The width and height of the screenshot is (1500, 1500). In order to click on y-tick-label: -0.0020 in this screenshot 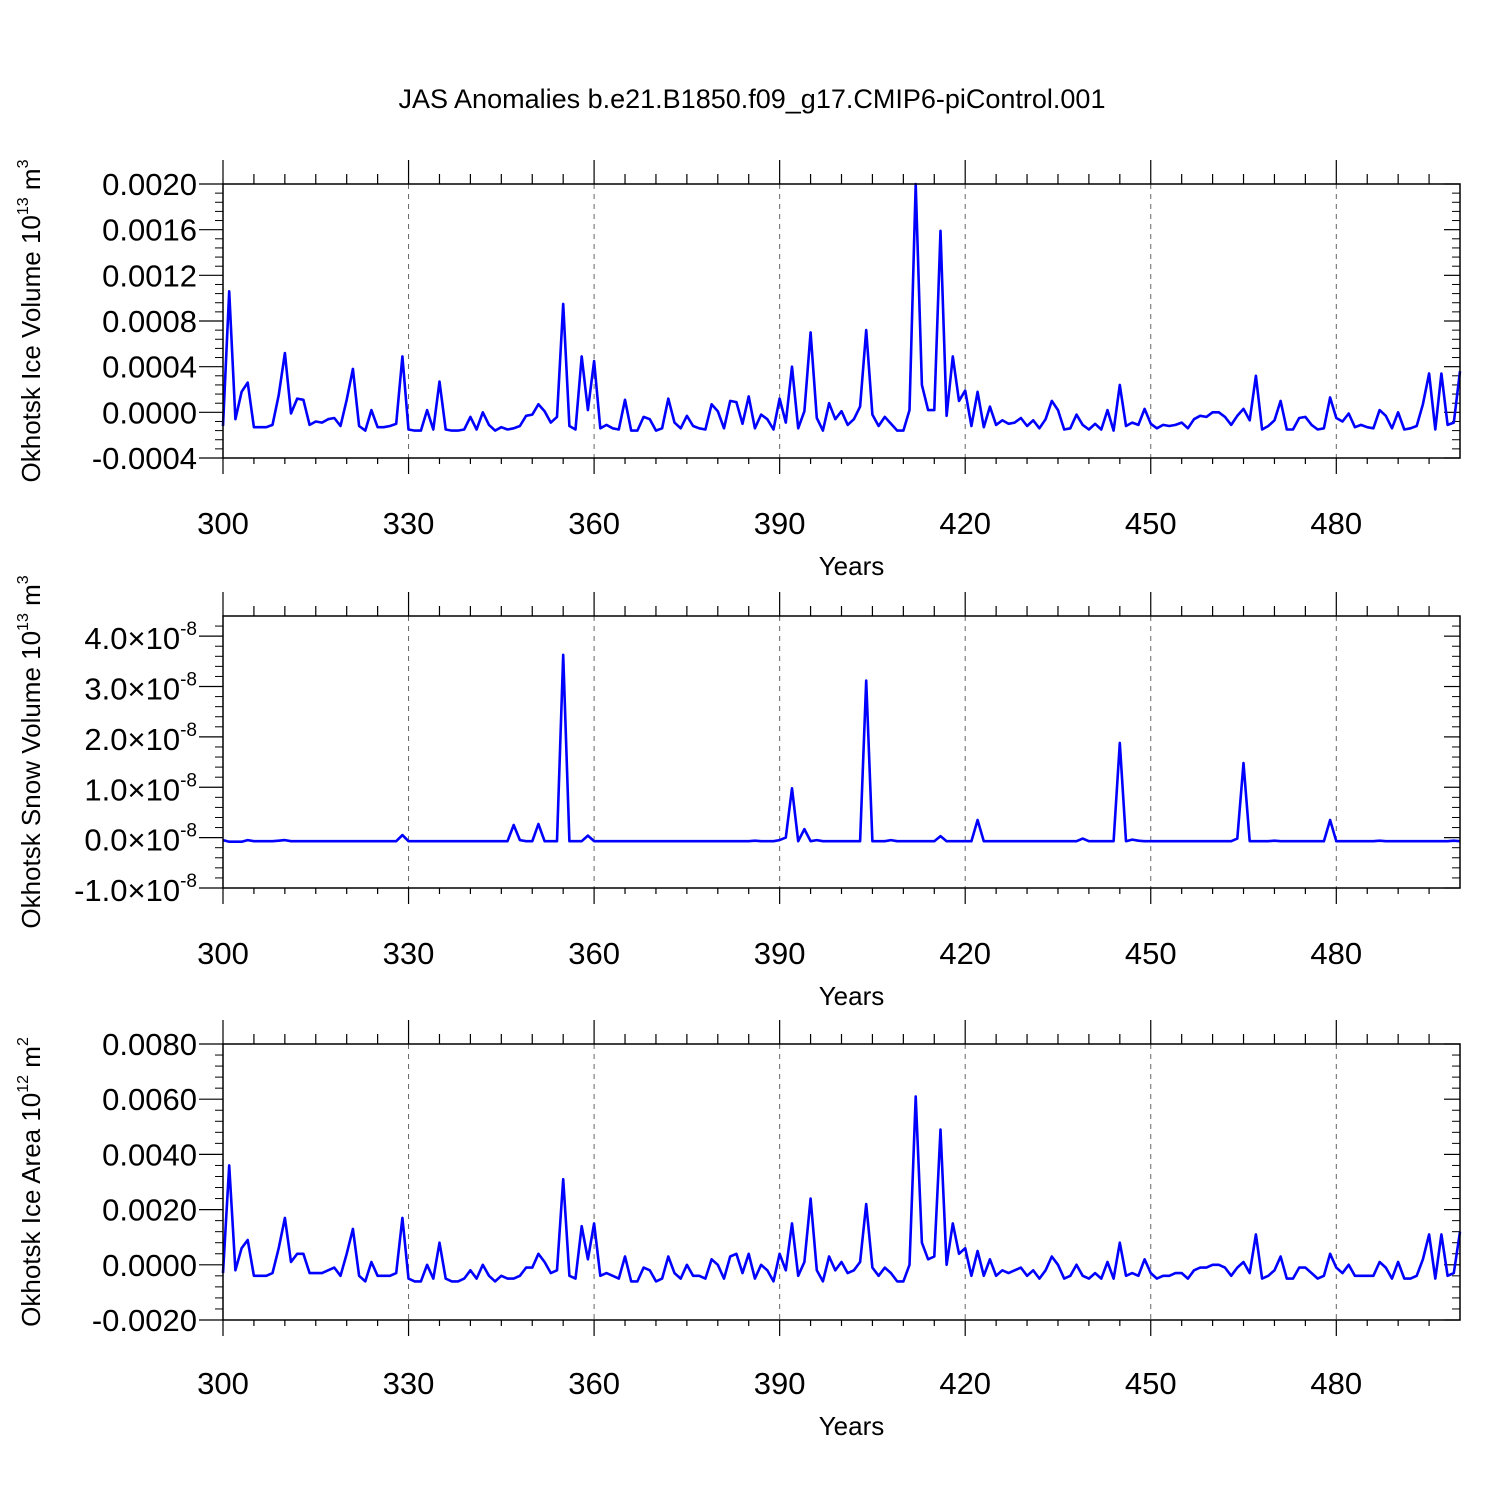, I will do `click(144, 1320)`.